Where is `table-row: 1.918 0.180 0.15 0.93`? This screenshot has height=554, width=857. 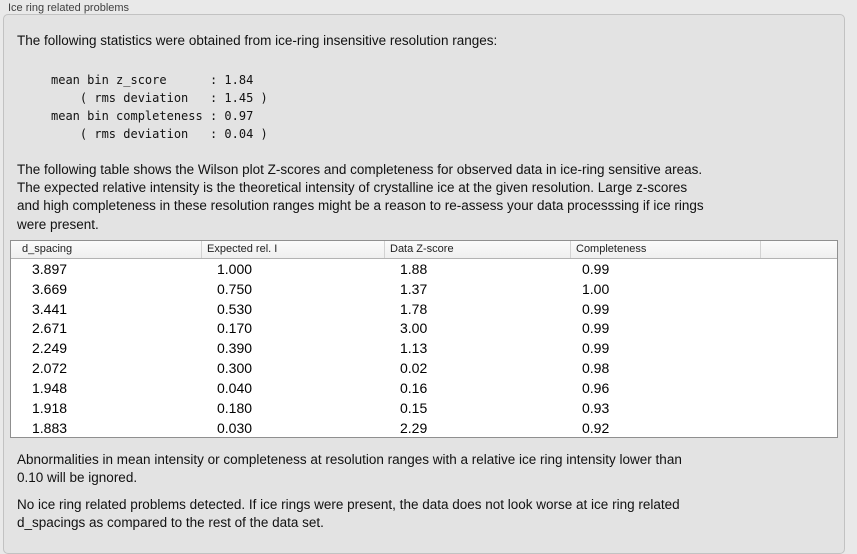 table-row: 1.918 0.180 0.15 0.93 is located at coordinates (424, 408).